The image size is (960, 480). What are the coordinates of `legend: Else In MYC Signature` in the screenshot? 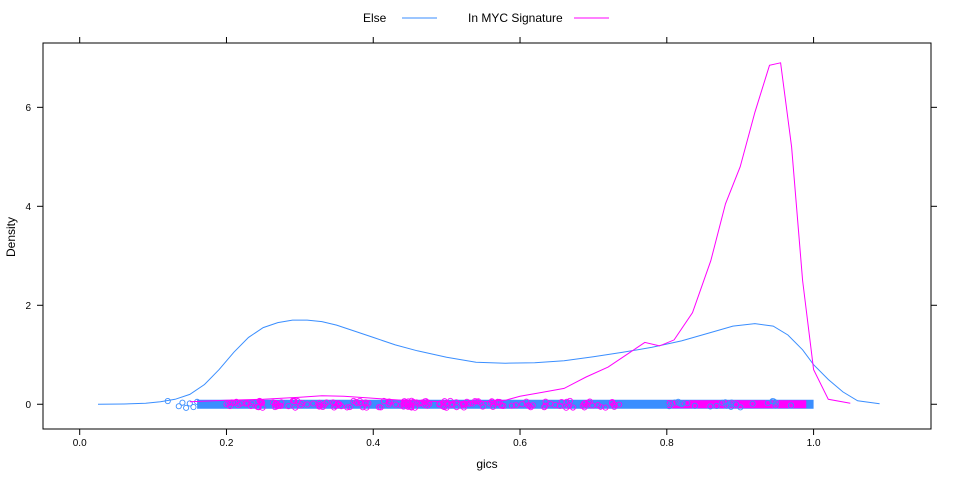 It's located at (486, 18).